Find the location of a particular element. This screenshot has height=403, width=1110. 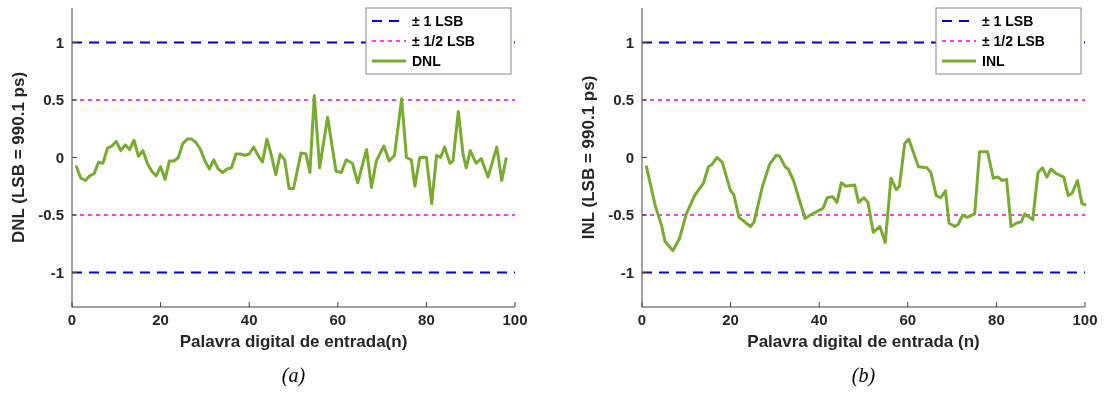

text: (b) is located at coordinates (863, 375).